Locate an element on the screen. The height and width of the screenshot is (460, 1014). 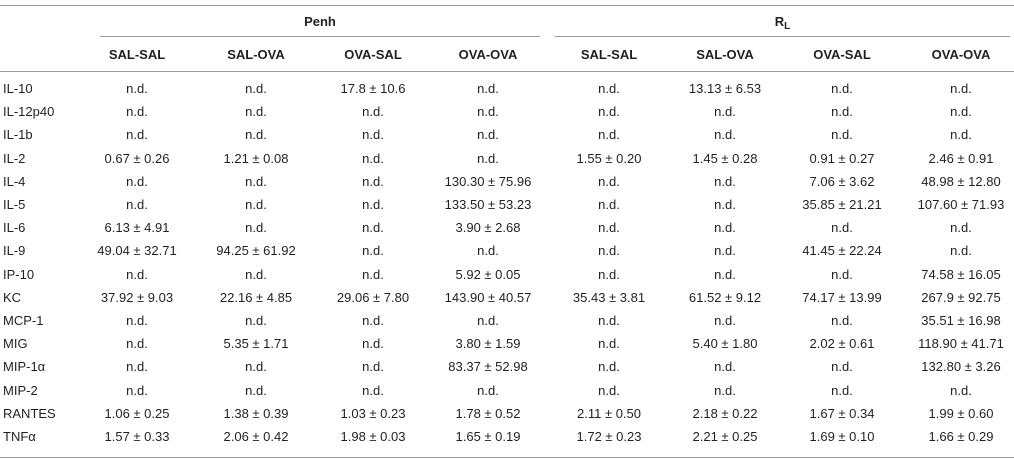
row-label: IP-10 is located at coordinates (19, 274).